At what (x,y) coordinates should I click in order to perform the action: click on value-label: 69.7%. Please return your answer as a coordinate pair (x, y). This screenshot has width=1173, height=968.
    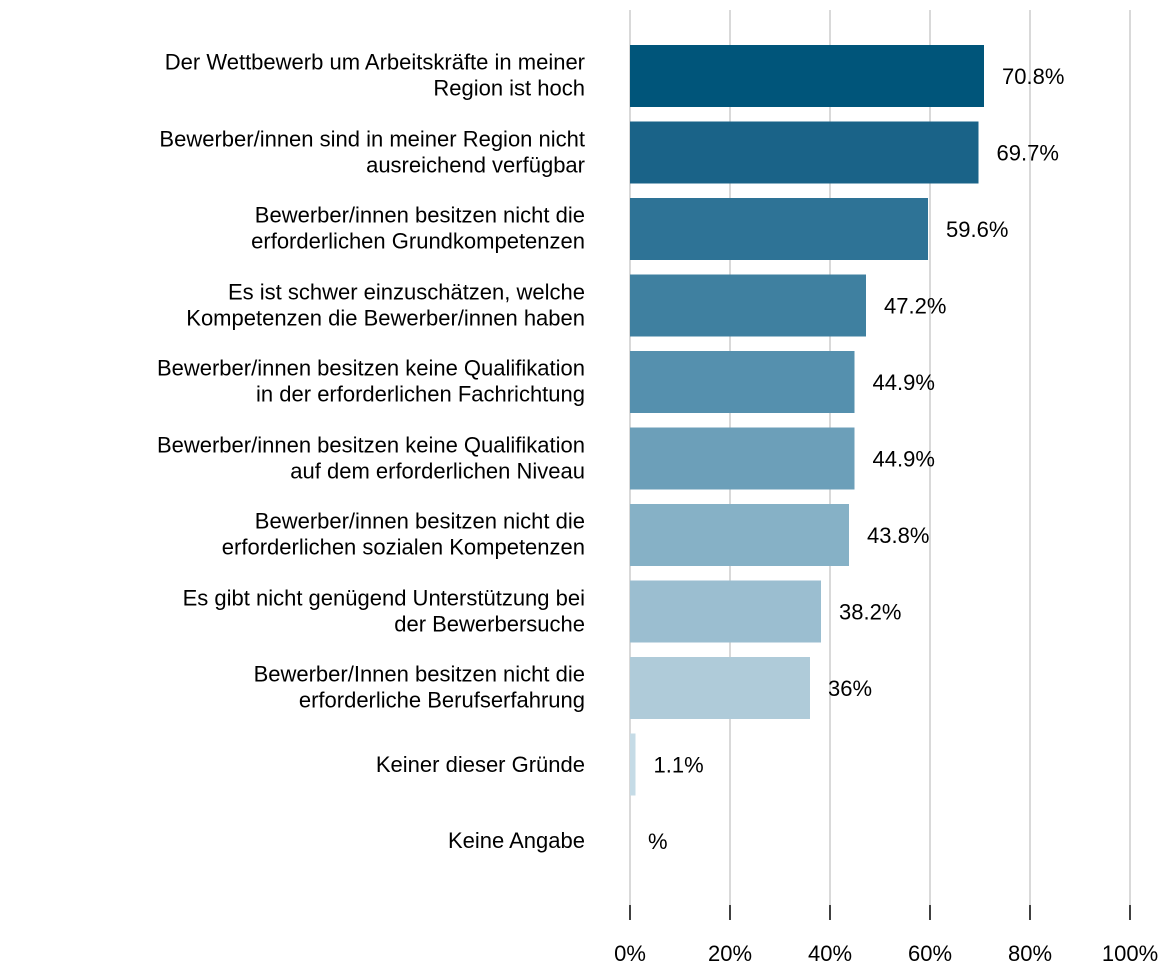
    Looking at the image, I should click on (1028, 152).